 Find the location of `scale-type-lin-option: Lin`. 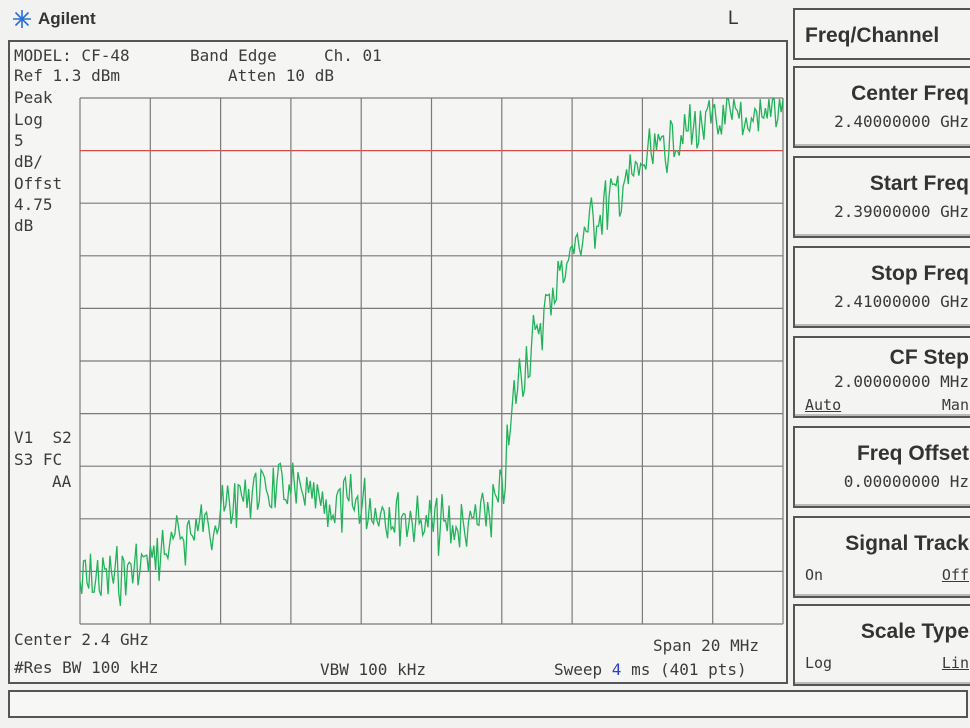

scale-type-lin-option: Lin is located at coordinates (955, 663).